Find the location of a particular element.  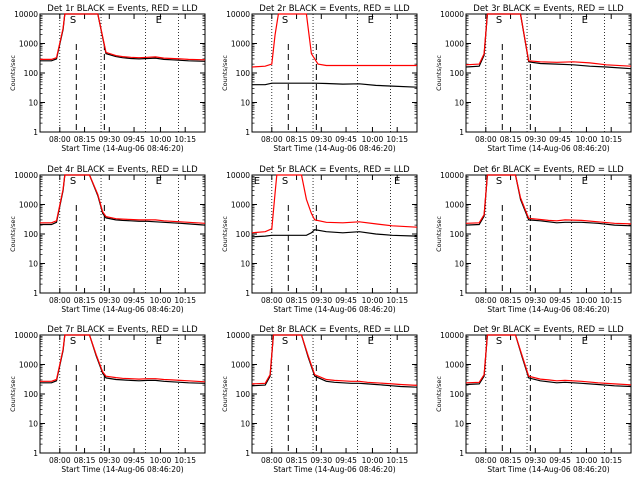

panel-title: Det 3r BLACK = Events, RED = LLD is located at coordinates (548, 9).